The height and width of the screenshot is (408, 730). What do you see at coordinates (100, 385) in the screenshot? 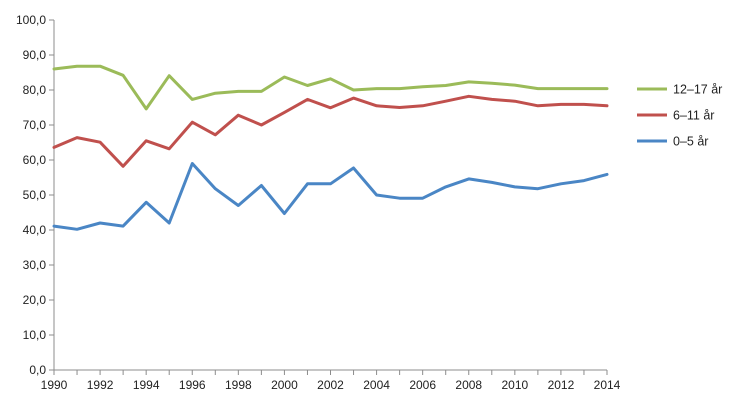
I see `x-tick-label: 1992` at bounding box center [100, 385].